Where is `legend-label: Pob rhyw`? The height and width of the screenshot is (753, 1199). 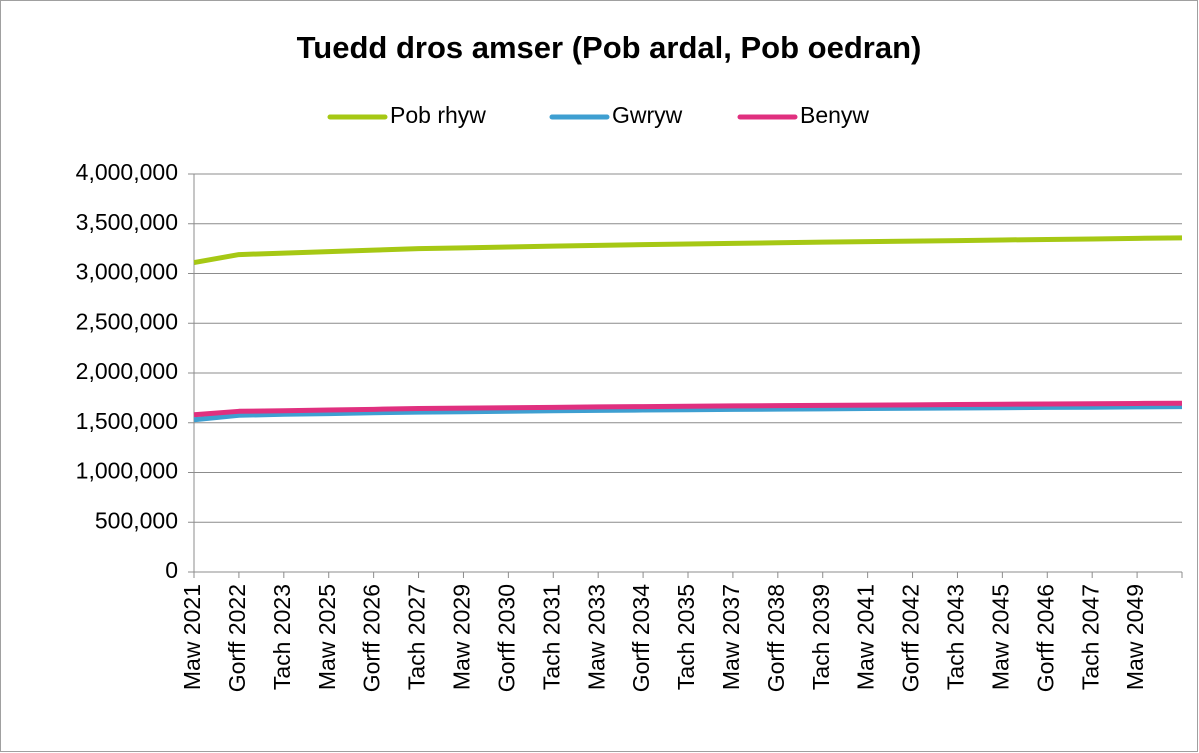 legend-label: Pob rhyw is located at coordinates (438, 115).